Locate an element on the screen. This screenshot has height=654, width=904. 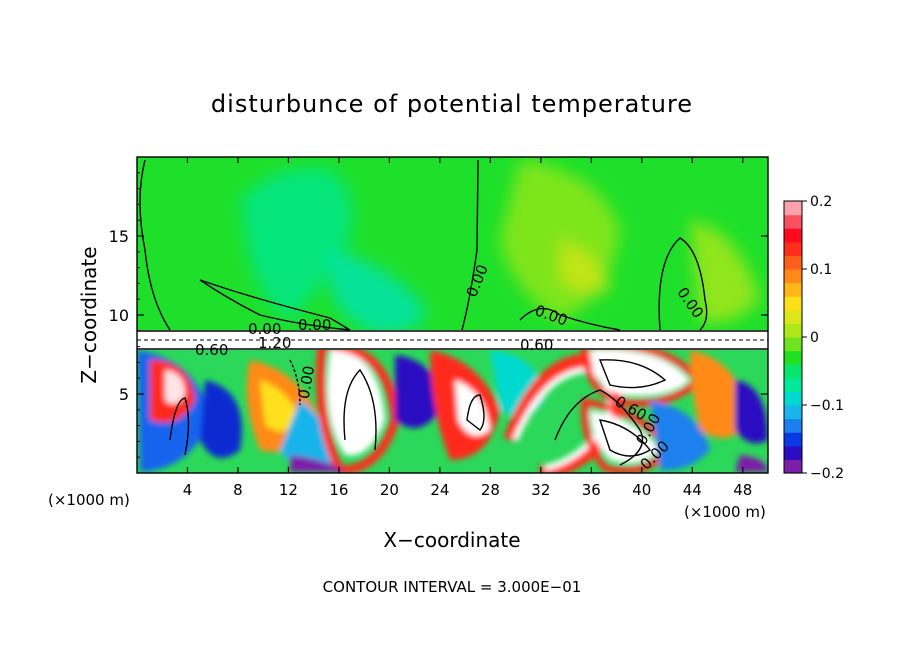
colorbar-tick-label: −0.2 is located at coordinates (827, 474).